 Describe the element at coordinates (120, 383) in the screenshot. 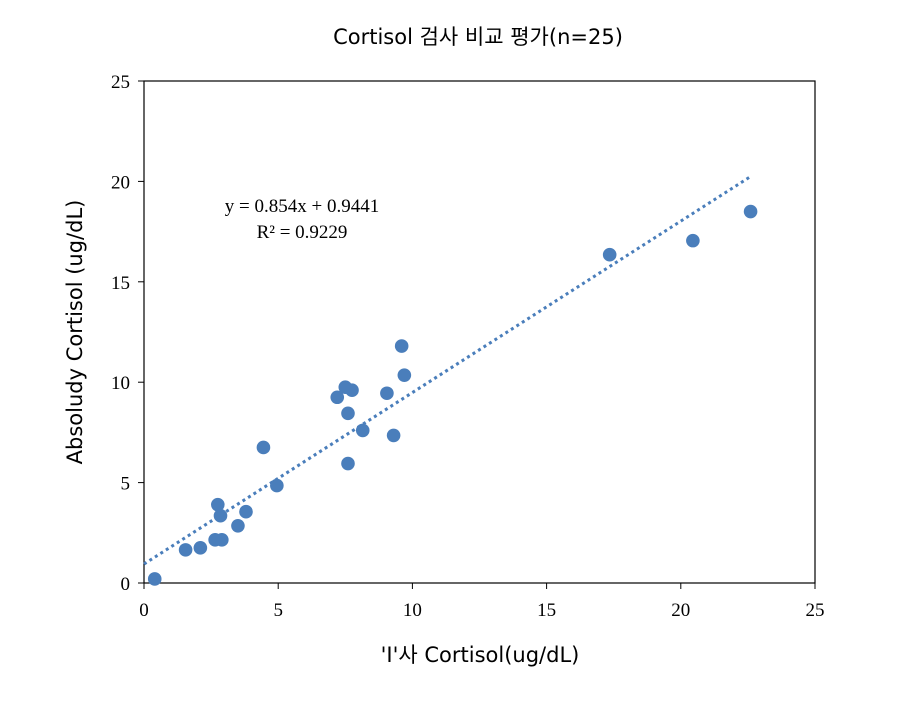

I see `y-tick-label: 10` at that location.